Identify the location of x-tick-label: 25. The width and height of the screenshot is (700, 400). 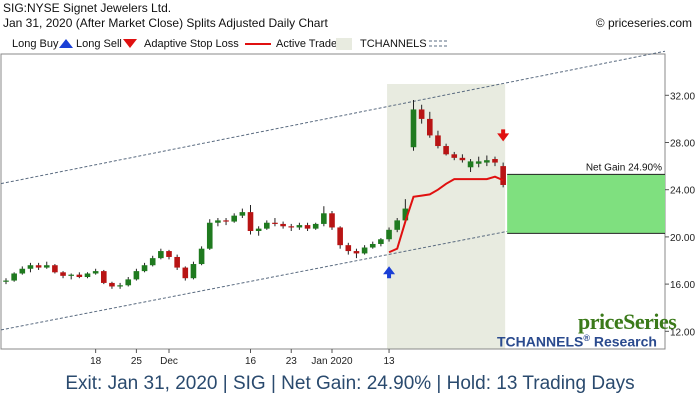
(137, 361).